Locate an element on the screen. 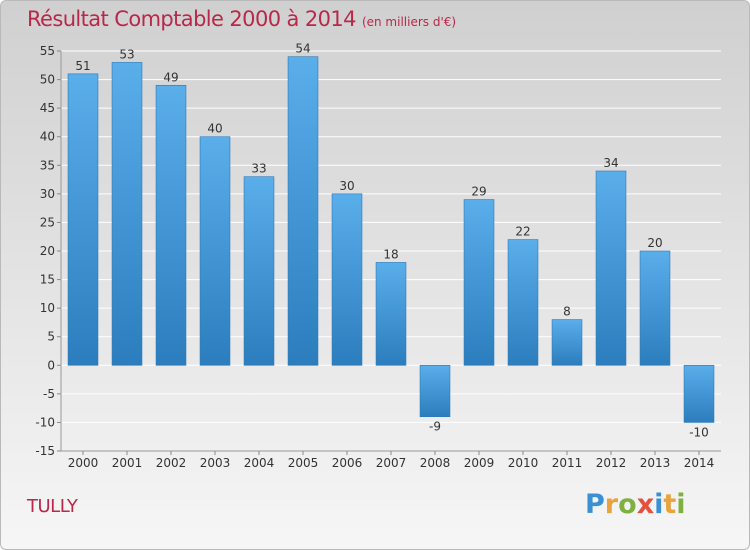 The height and width of the screenshot is (550, 750). y-tick-label: 40 is located at coordinates (47, 137).